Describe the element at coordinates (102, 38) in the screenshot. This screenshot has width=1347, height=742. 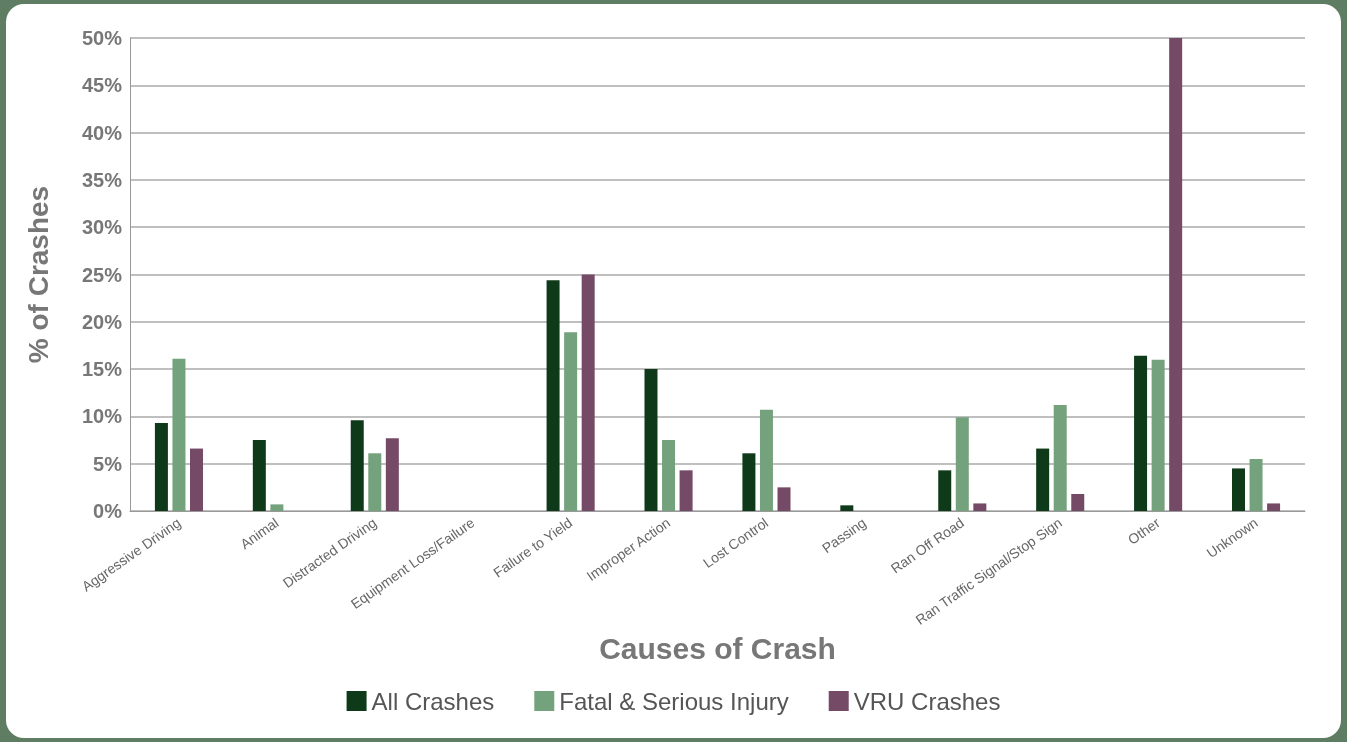
I see `y-tick-label: 50%` at that location.